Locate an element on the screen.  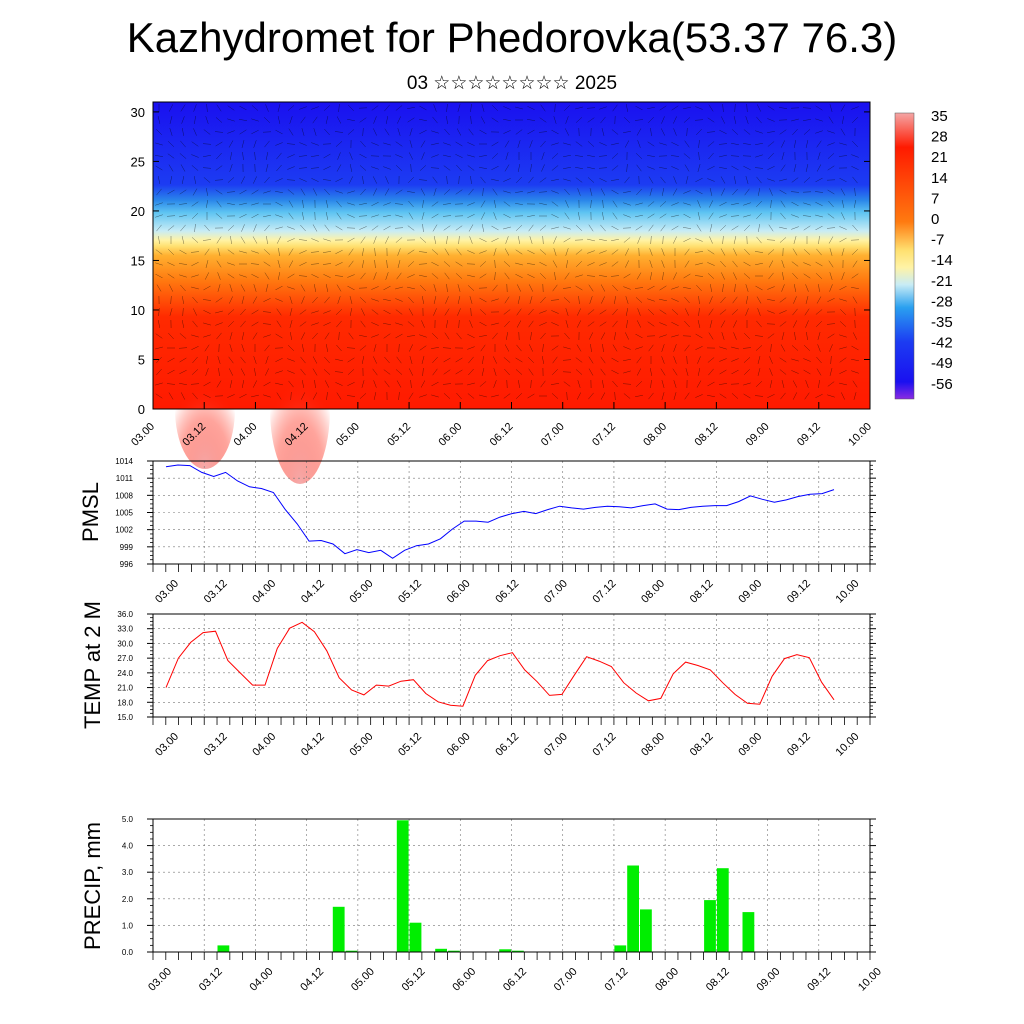
heatmap-y-tick-label: 25 is located at coordinates (138, 161).